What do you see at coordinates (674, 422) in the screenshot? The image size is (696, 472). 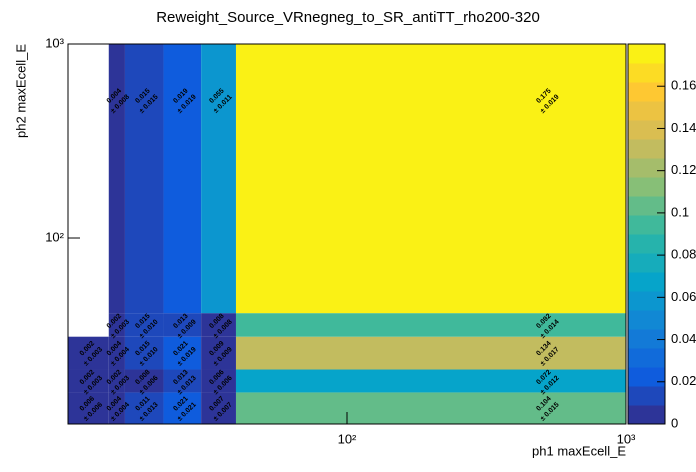 I see `z-tick-label: 0` at bounding box center [674, 422].